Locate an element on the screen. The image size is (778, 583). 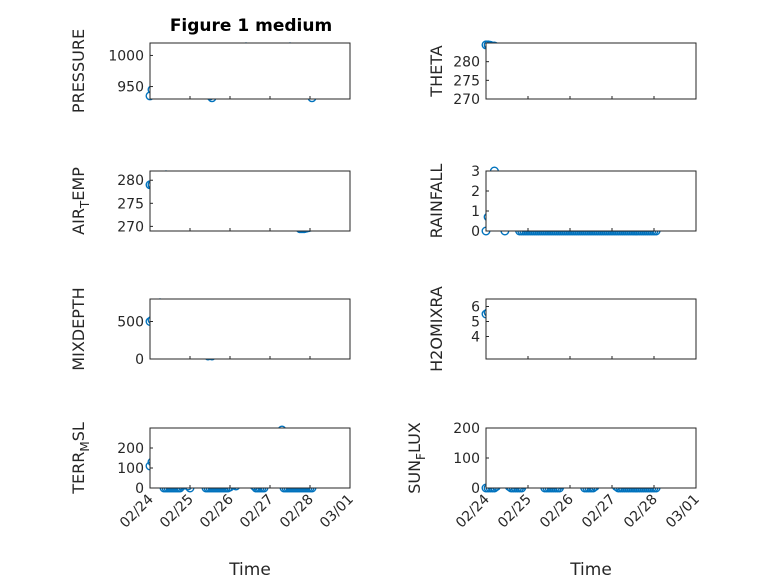
y-label-subscript: F is located at coordinates (421, 456).